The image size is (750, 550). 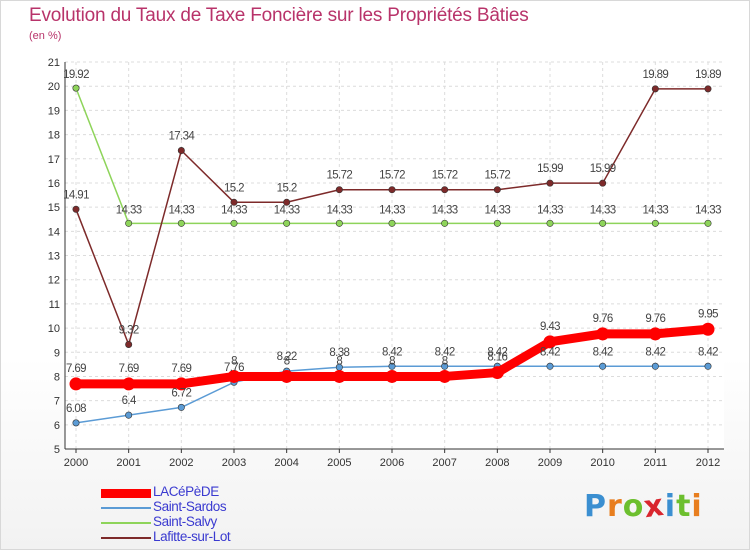 I want to click on x-tick-label: 2007, so click(x=444, y=463).